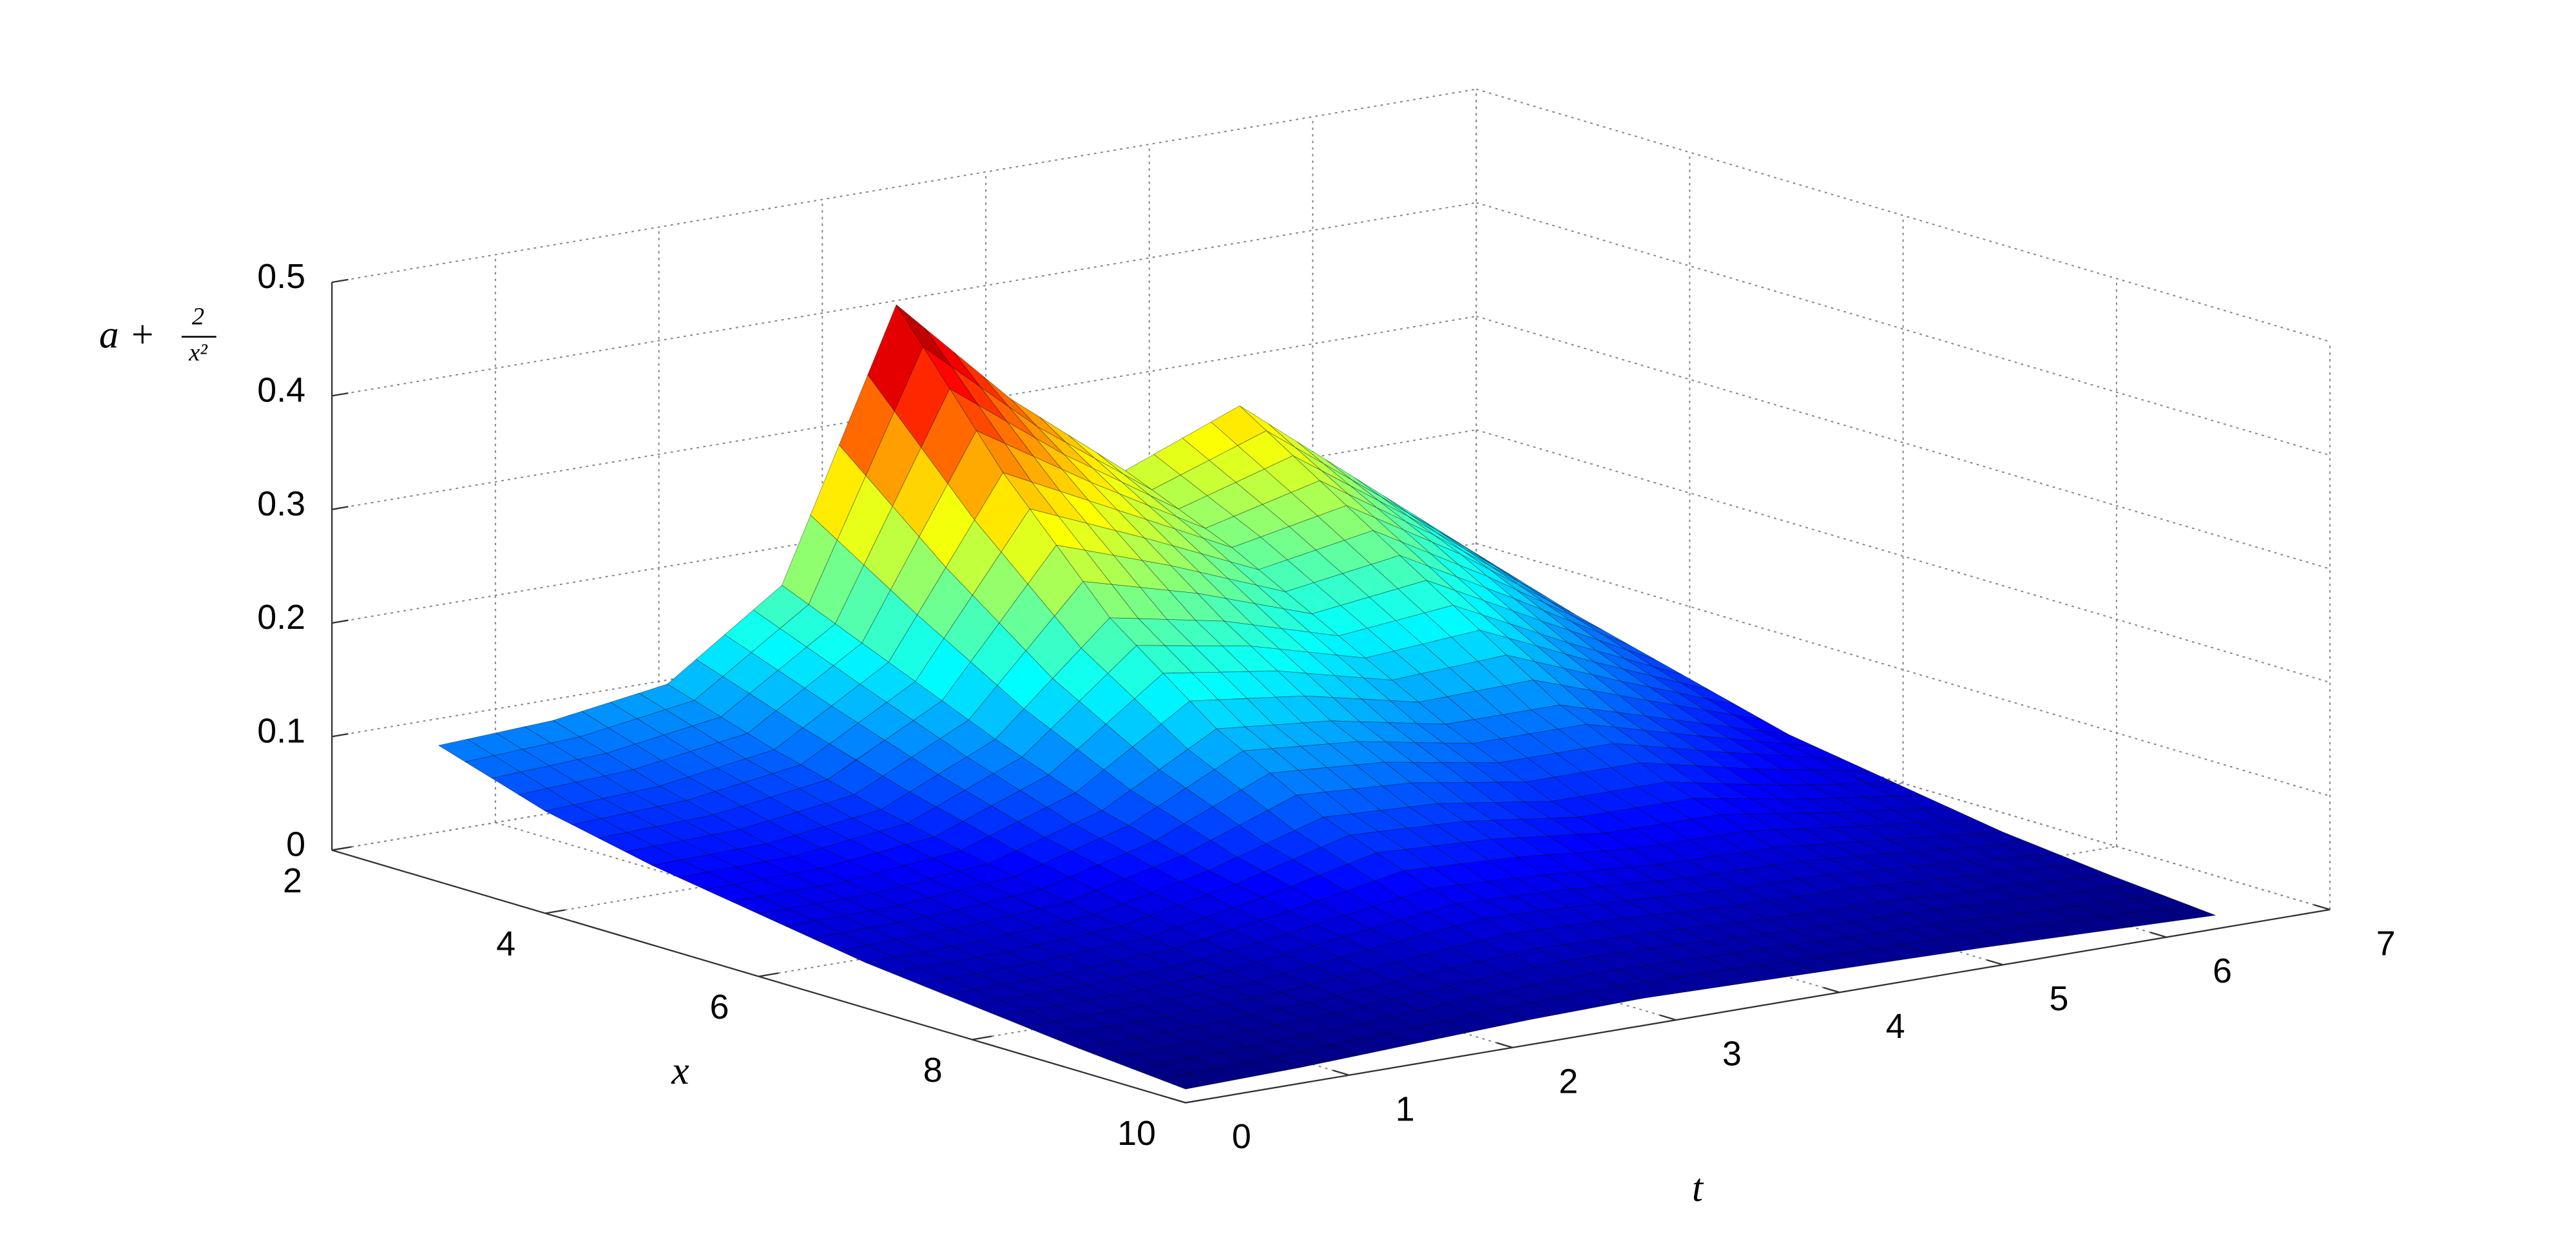  Describe the element at coordinates (198, 353) in the screenshot. I see `z-label-denominator: x²` at that location.